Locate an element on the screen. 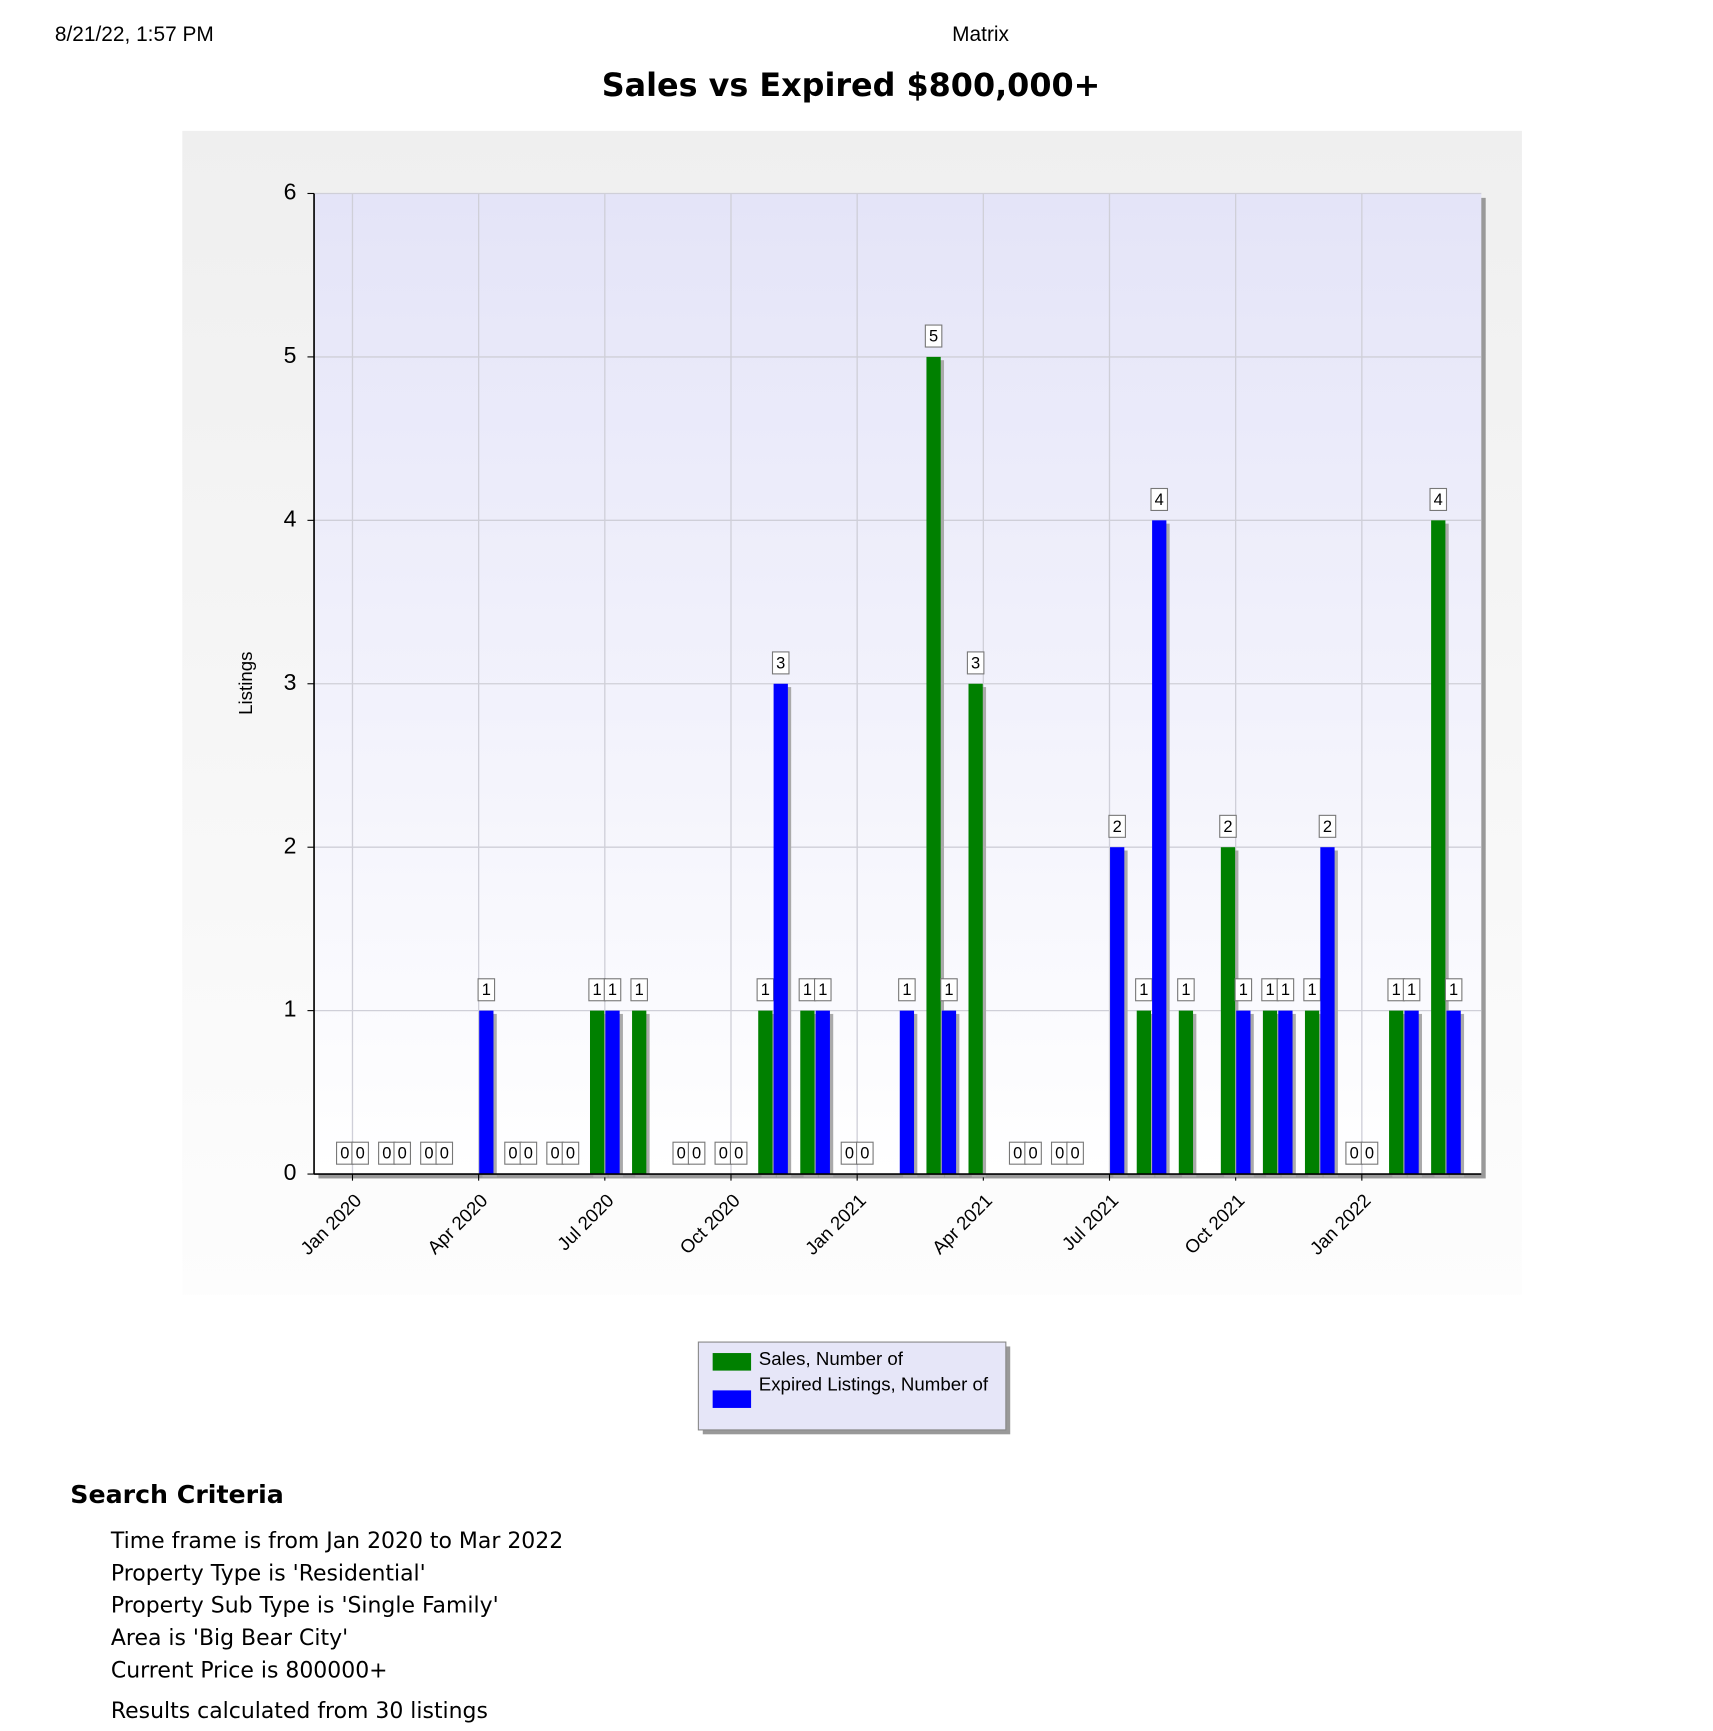  criteria-line: Current Price is 800000+ is located at coordinates (249, 1670).